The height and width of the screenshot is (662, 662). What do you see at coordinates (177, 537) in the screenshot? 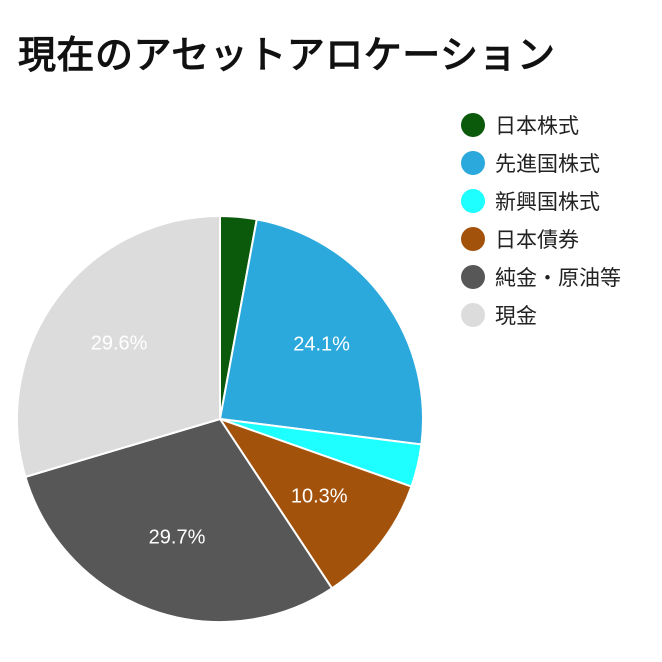
I see `slice-label: 29.7%` at bounding box center [177, 537].